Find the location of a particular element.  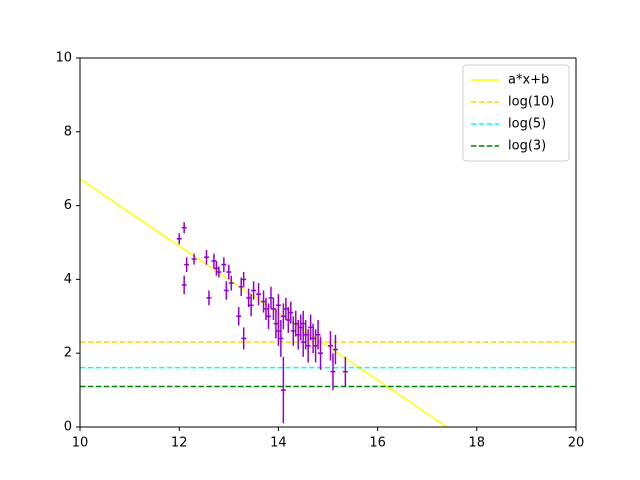

x-tick-label: 10 is located at coordinates (80, 443).